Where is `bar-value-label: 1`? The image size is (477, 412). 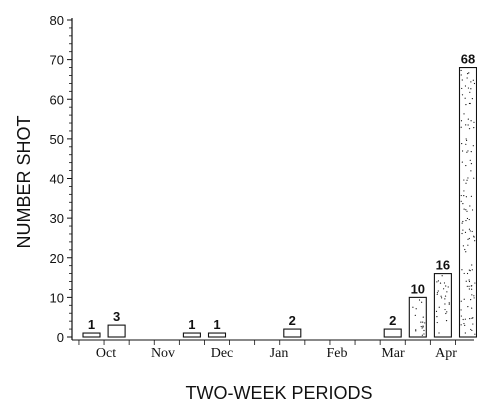 bar-value-label: 1 is located at coordinates (216, 324).